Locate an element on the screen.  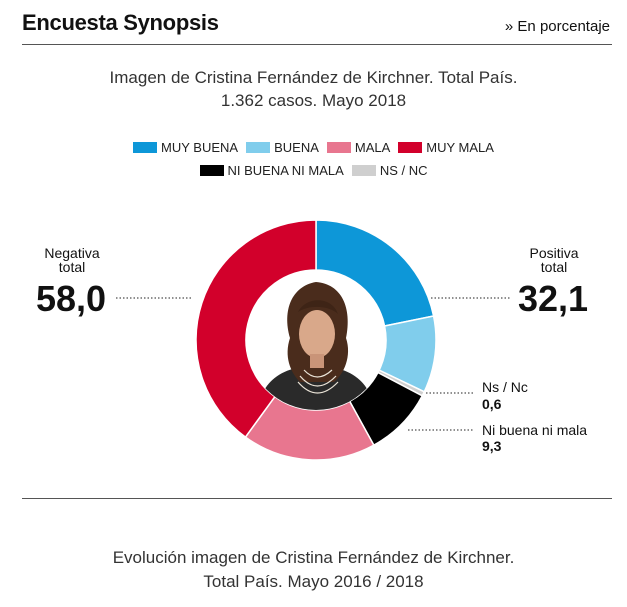
legend-label: BUENA is located at coordinates (296, 147).